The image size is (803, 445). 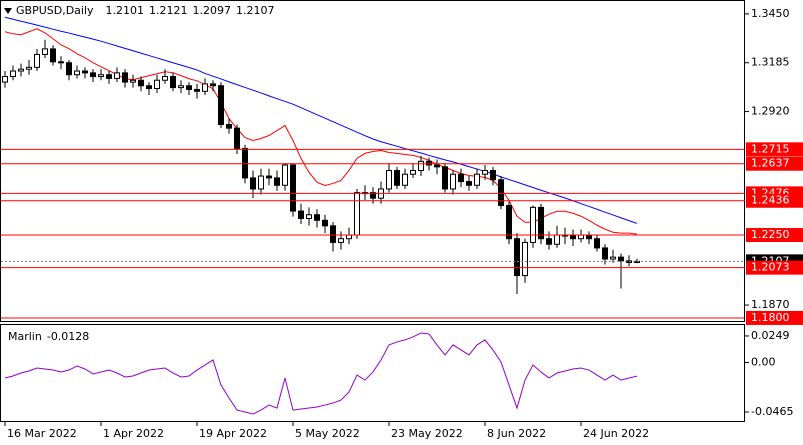 I want to click on indicator-label: Marlin -0.0128, so click(x=48, y=336).